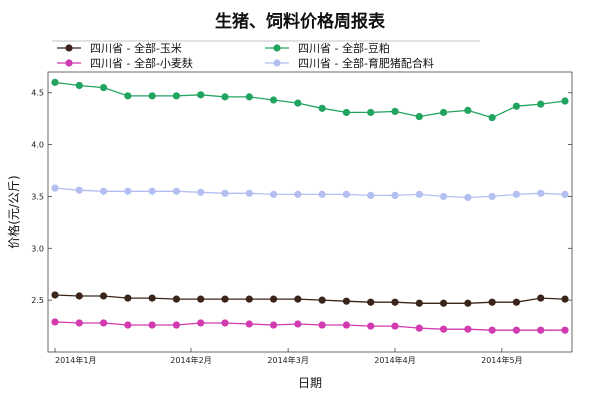  Describe the element at coordinates (190, 360) in the screenshot. I see `x-tick-label: 2014年2月` at that location.